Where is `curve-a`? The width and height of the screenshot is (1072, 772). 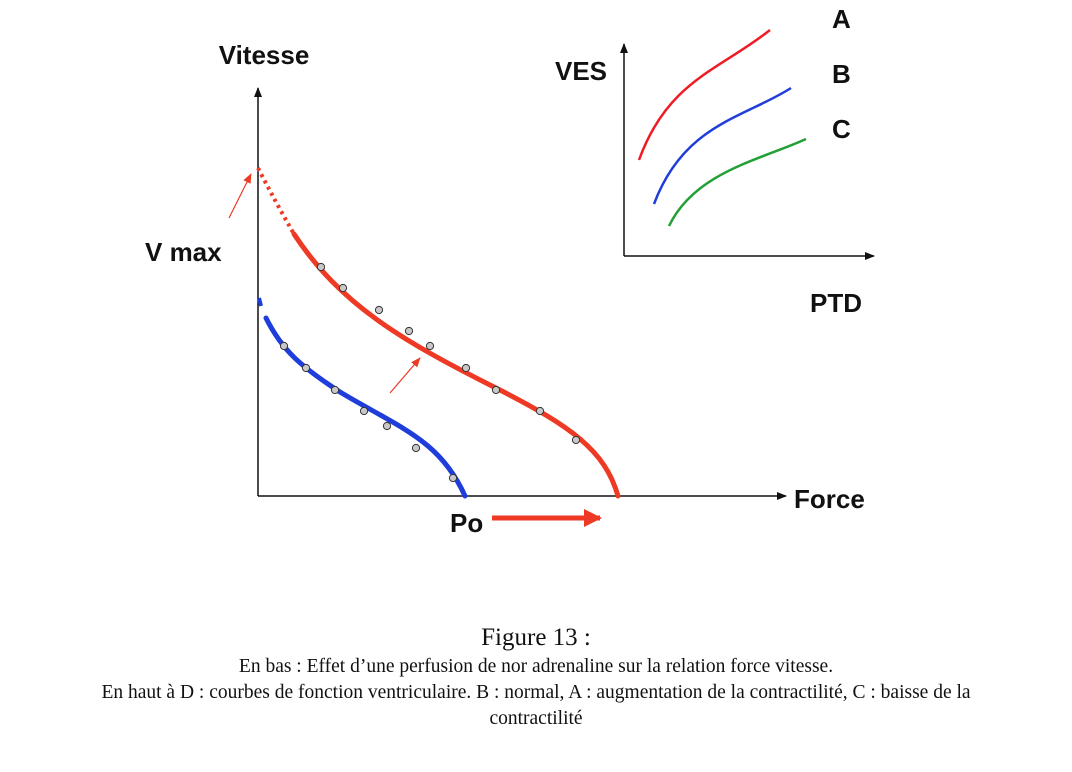 curve-a is located at coordinates (704, 95).